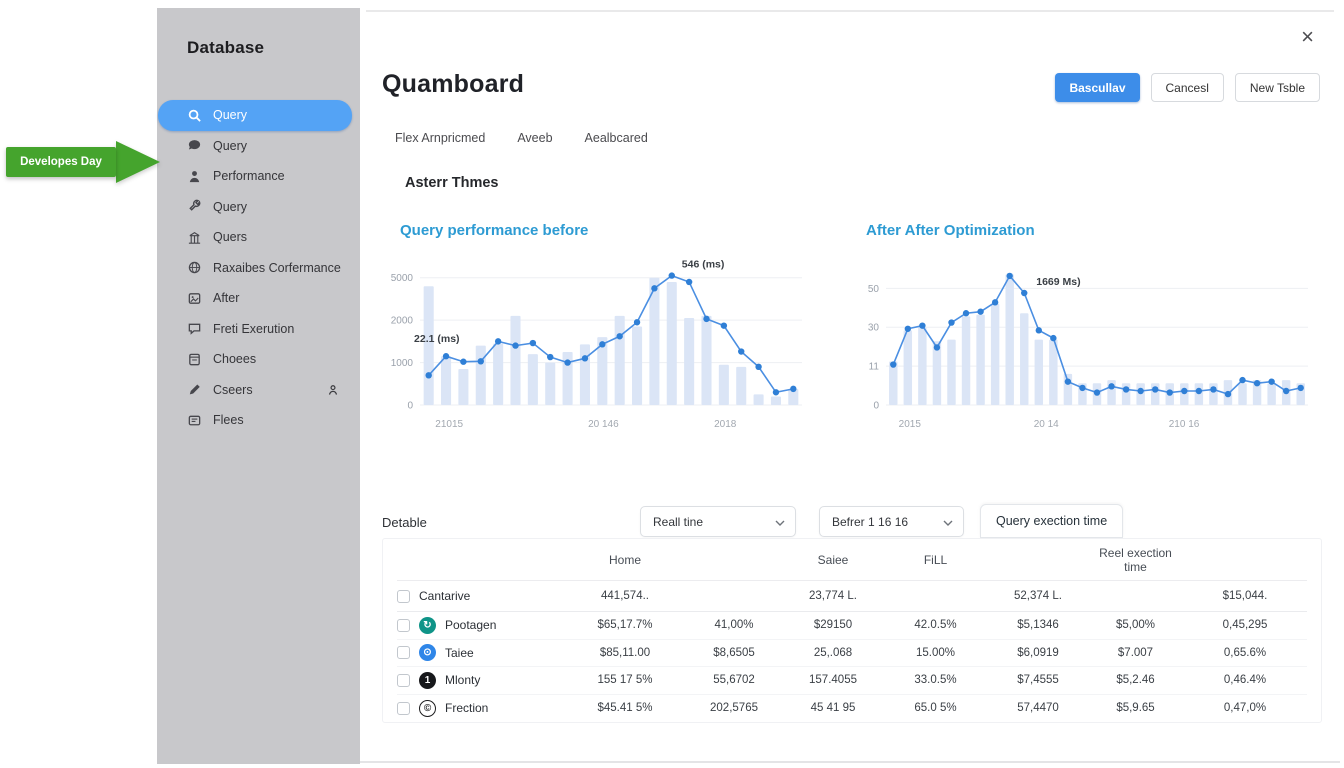 The image size is (1344, 768). What do you see at coordinates (194, 267) in the screenshot?
I see `globe-icon` at bounding box center [194, 267].